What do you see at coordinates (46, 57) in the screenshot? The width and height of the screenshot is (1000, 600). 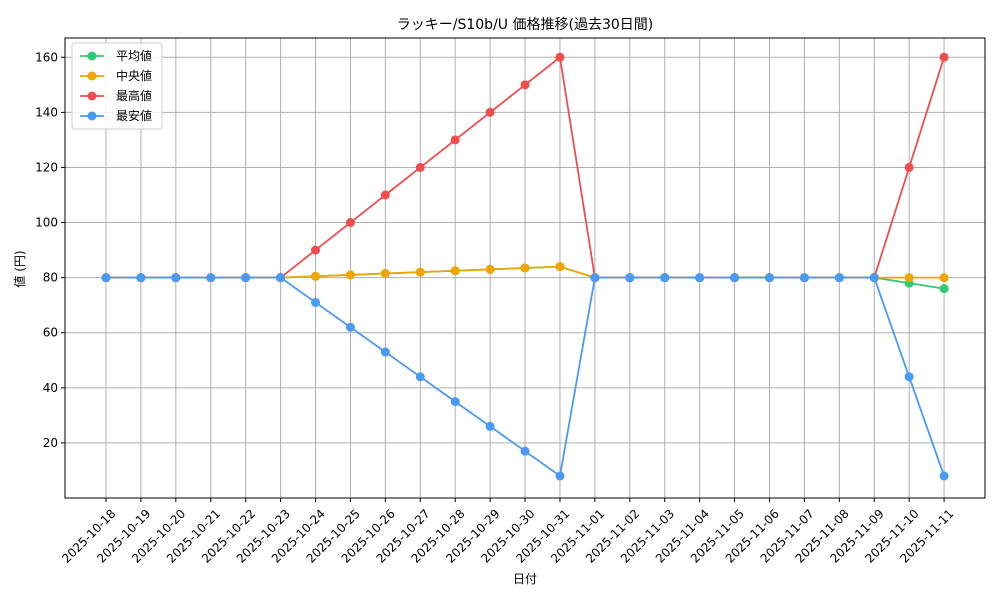 I see `y-tick-label: 160` at bounding box center [46, 57].